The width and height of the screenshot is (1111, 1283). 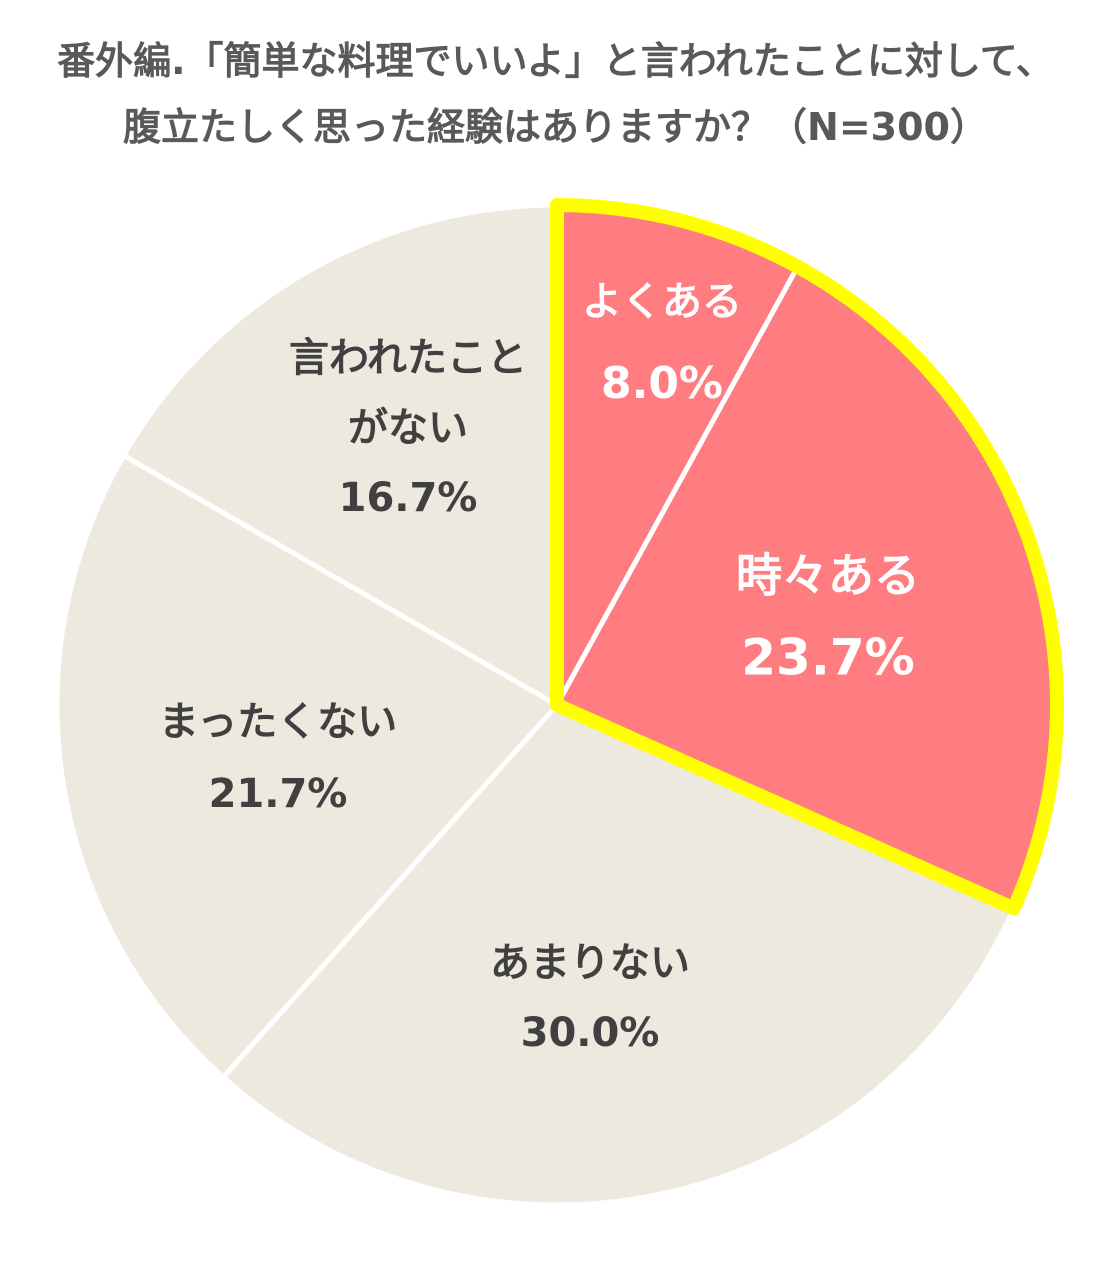 What do you see at coordinates (662, 383) in the screenshot?
I see `slice-value-1: 8.0%` at bounding box center [662, 383].